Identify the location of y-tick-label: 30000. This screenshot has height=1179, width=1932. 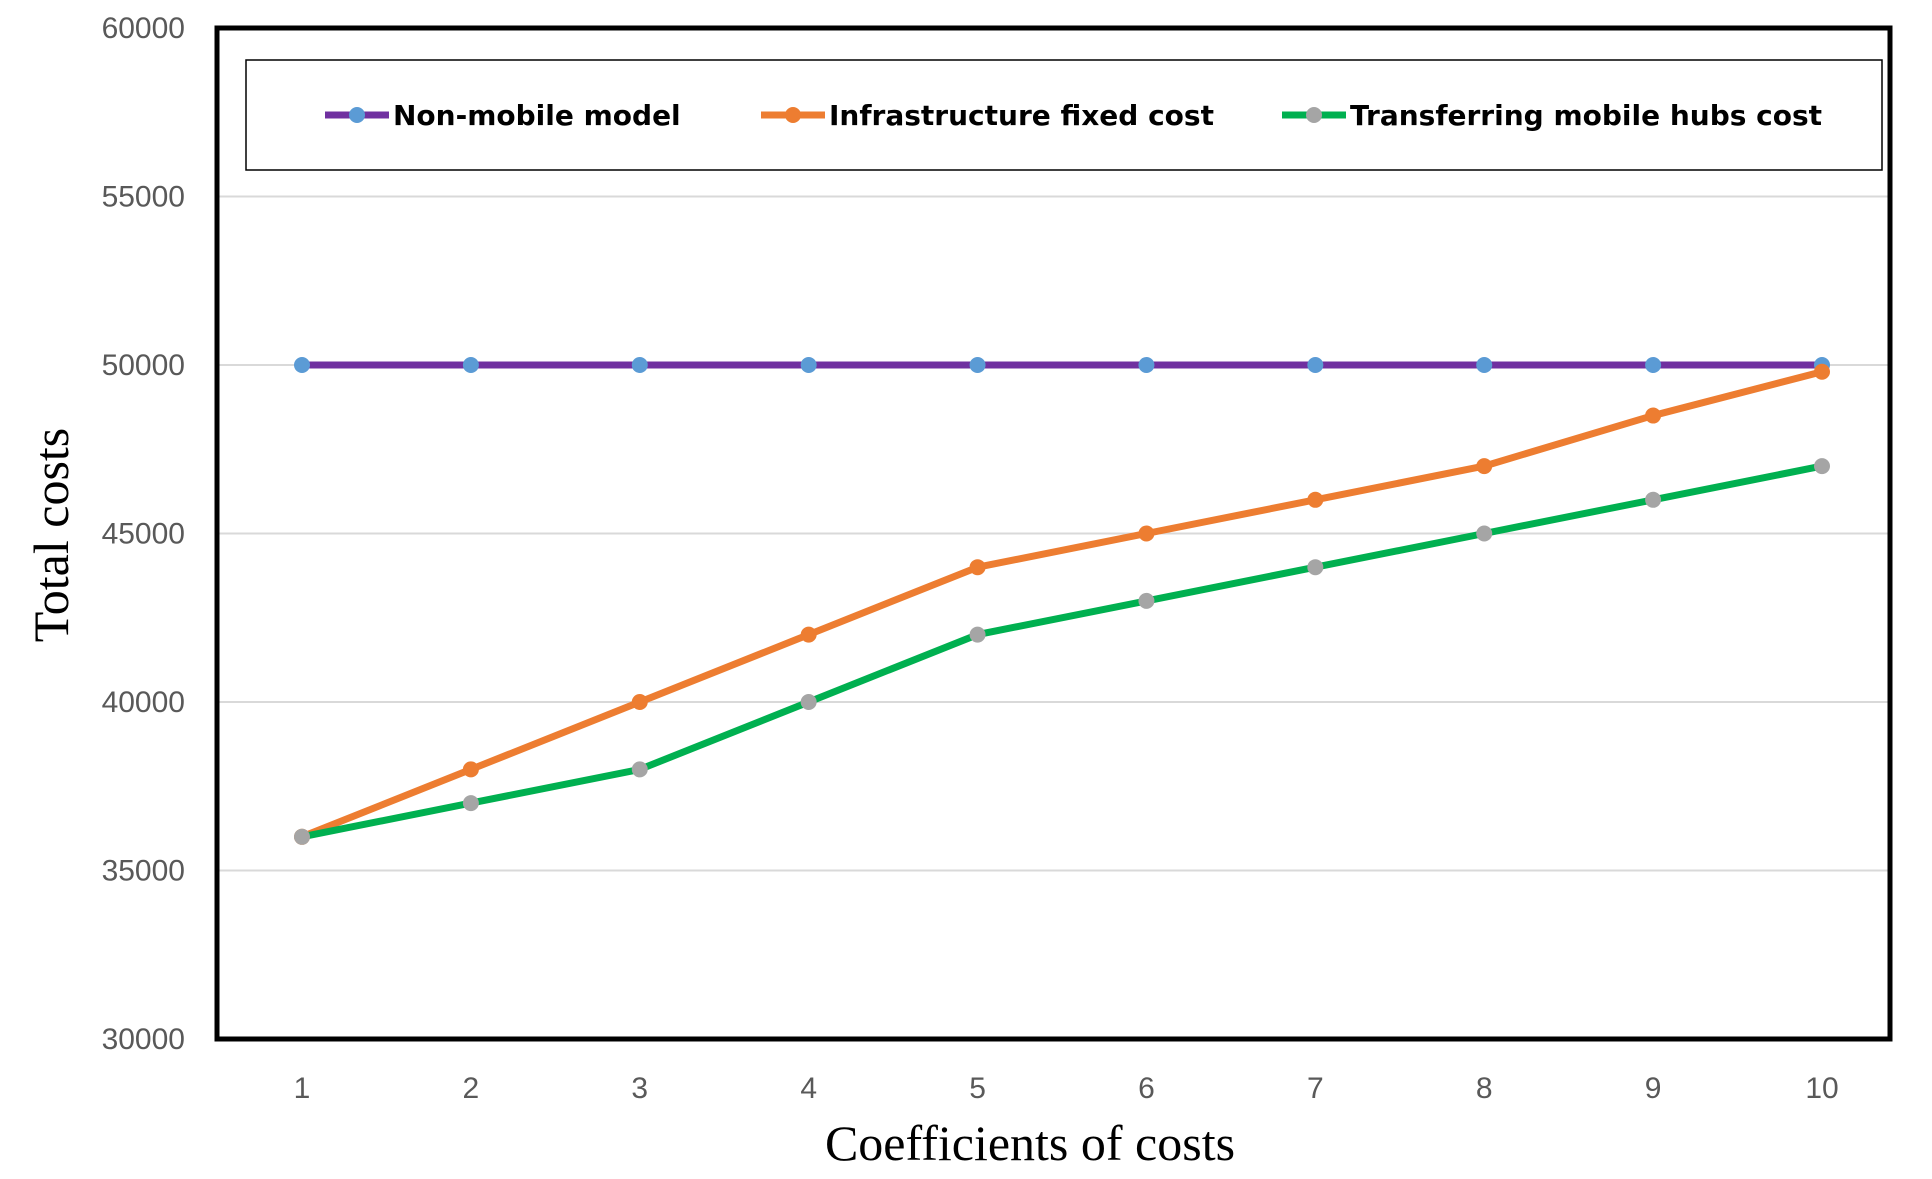
(143, 1039).